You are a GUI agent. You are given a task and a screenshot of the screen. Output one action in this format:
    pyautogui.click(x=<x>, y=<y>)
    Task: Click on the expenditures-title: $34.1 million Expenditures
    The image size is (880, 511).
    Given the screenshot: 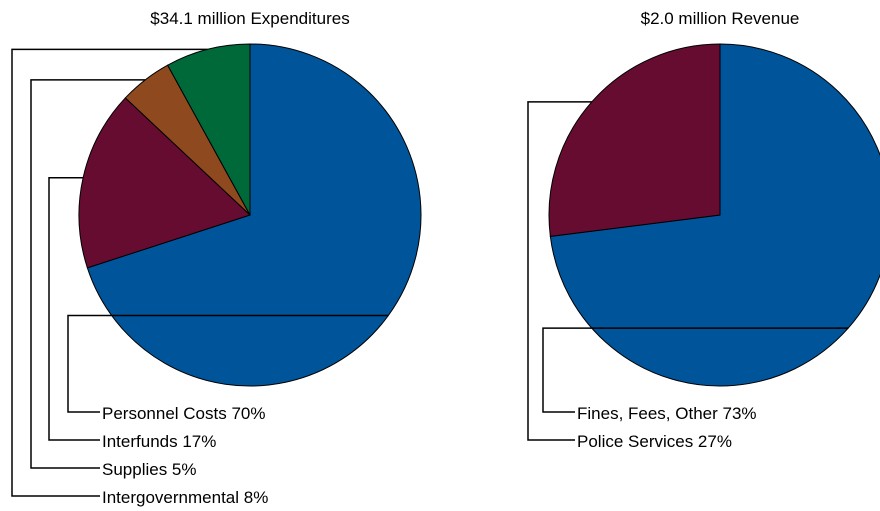 What is the action you would take?
    pyautogui.click(x=249, y=18)
    